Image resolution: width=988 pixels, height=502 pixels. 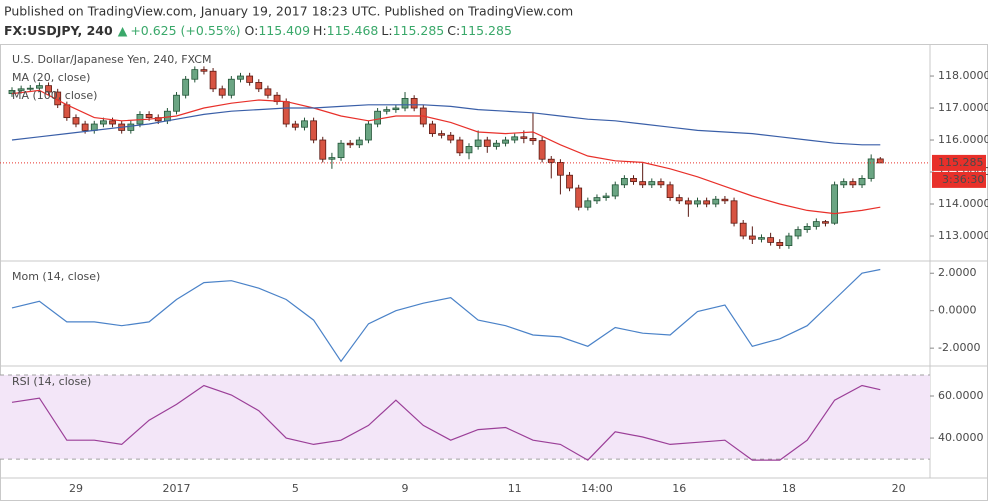 I want to click on legend-entry: RSI (14, close), so click(x=51, y=381).